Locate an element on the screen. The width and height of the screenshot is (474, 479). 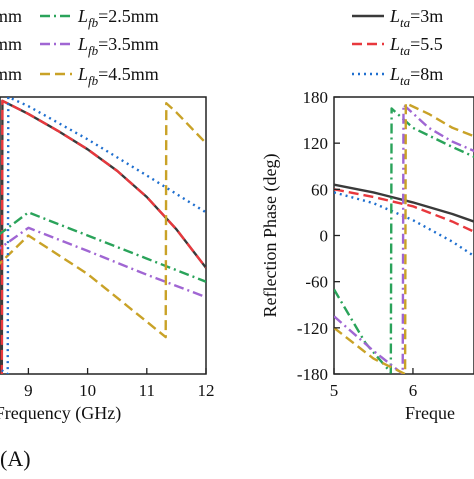
x-tick-label: 6 is located at coordinates (413, 390).